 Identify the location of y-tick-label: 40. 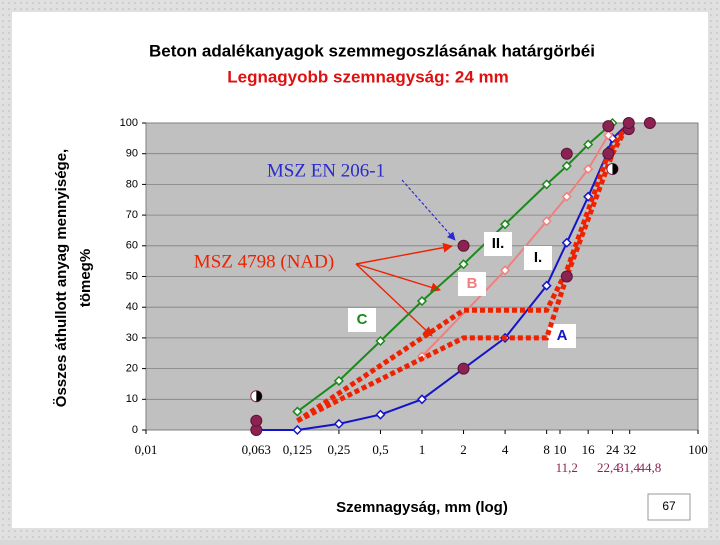
(132, 307).